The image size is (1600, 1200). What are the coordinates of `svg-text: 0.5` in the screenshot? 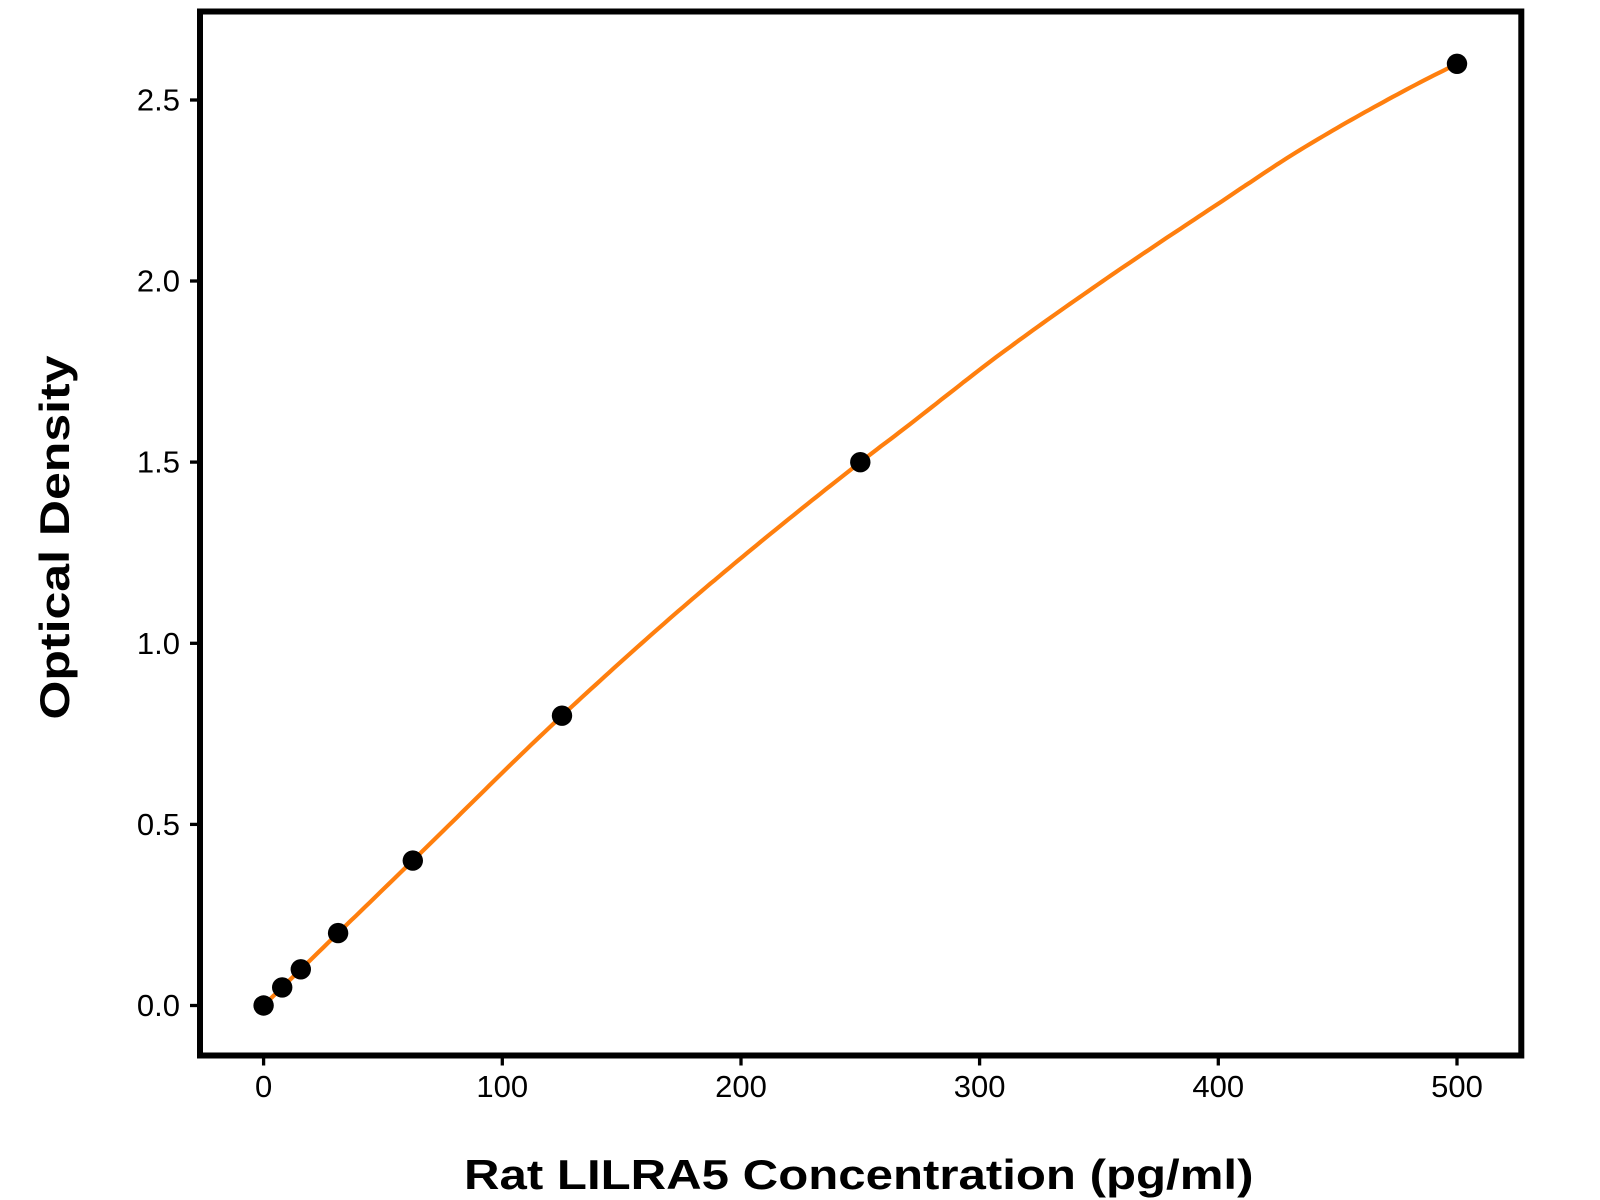 It's located at (158, 824).